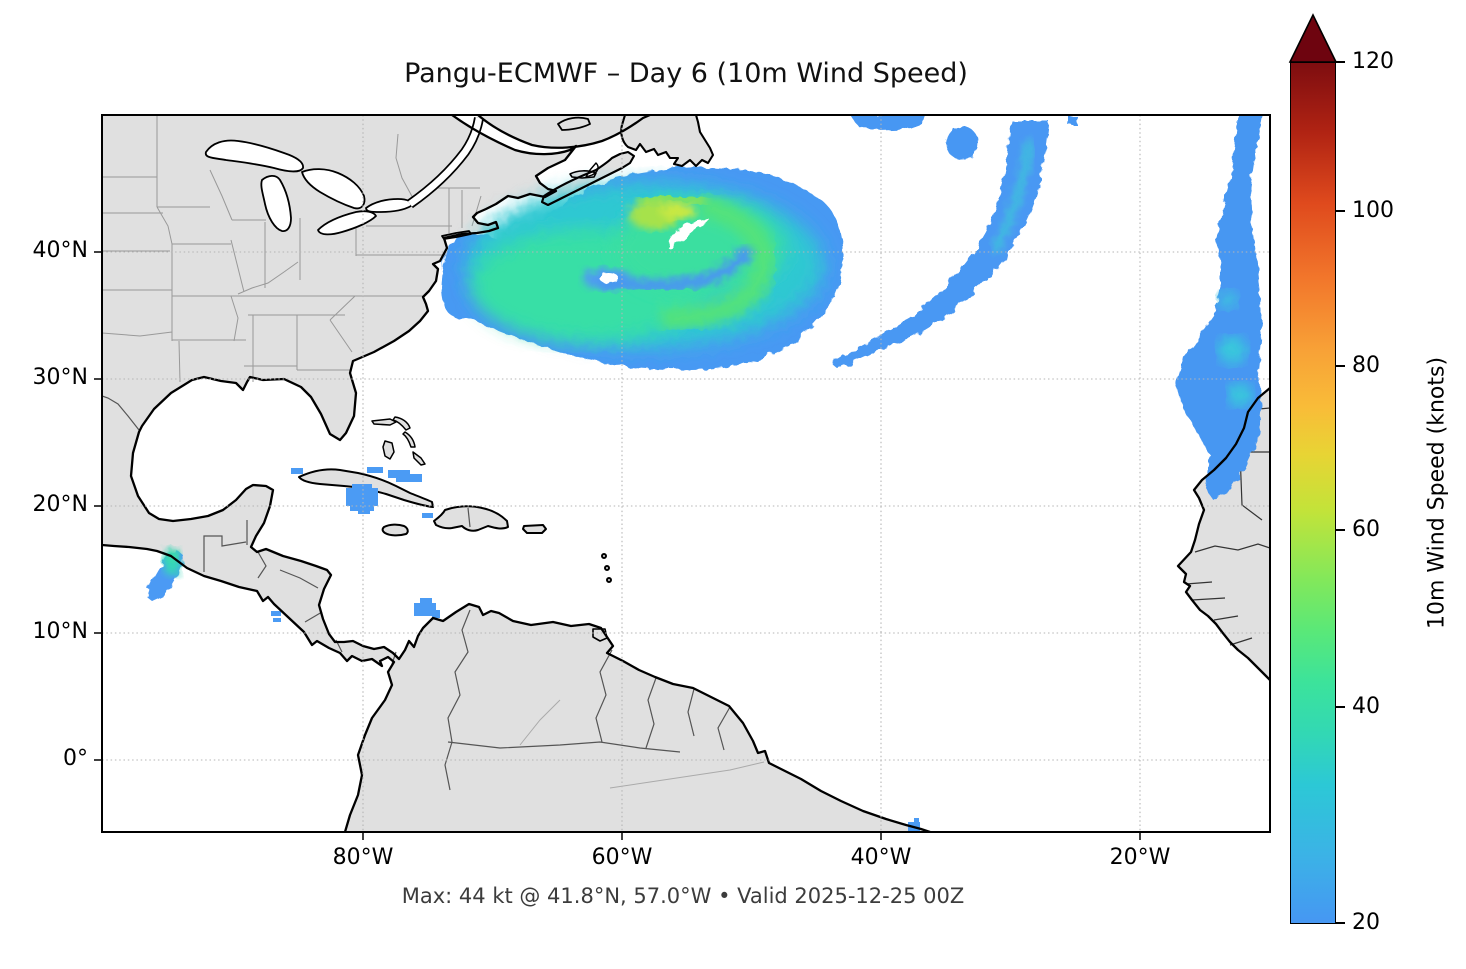  Describe the element at coordinates (1437, 493) in the screenshot. I see `colorbar-axis-label: 10m Wind Speed (knots)` at that location.